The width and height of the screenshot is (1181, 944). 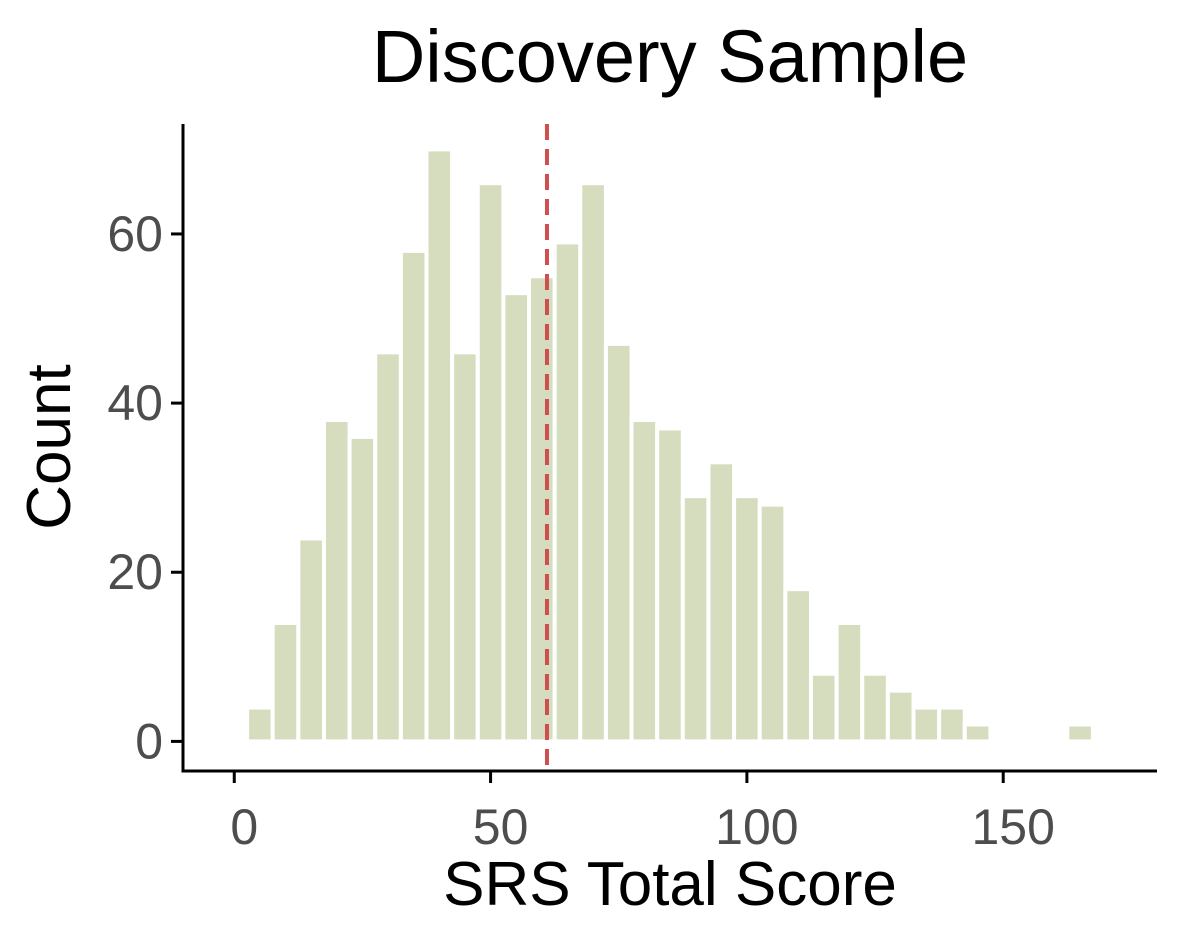 What do you see at coordinates (149, 741) in the screenshot?
I see `y-tick-label: 0` at bounding box center [149, 741].